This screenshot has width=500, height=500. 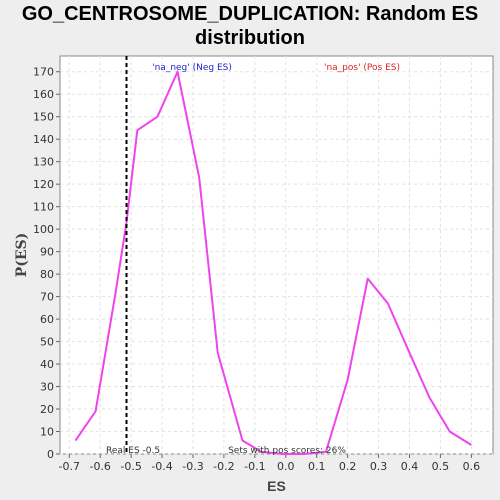 What do you see at coordinates (43, 139) in the screenshot?
I see `y-tick-label: 140` at bounding box center [43, 139].